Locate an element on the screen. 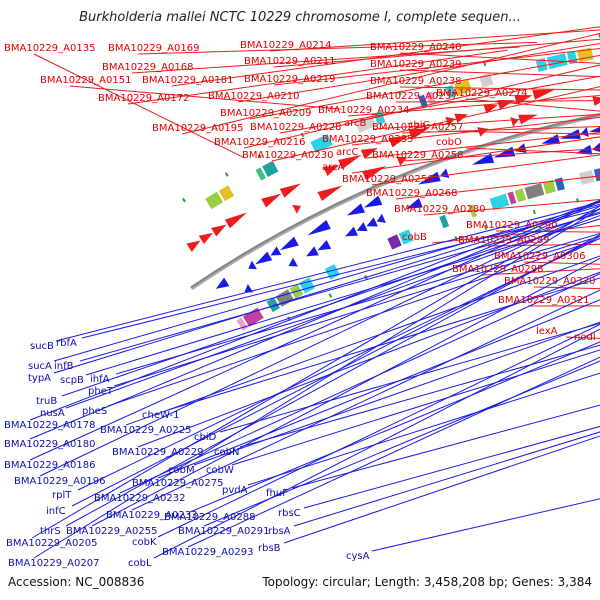  reverse-gene-label: fhuF is located at coordinates (277, 493).